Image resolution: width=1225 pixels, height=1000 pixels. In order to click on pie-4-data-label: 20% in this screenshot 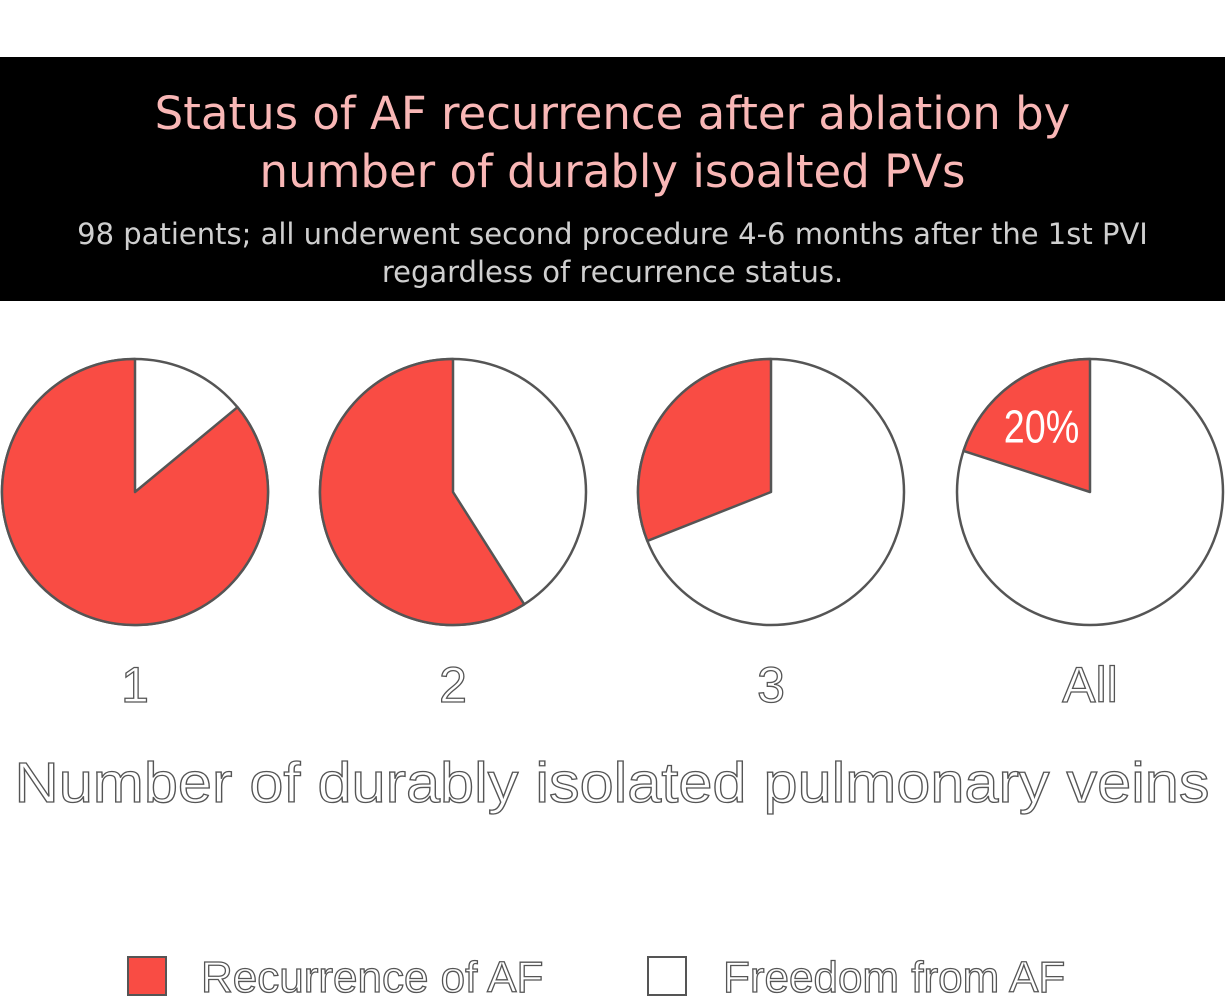, I will do `click(1041, 426)`.